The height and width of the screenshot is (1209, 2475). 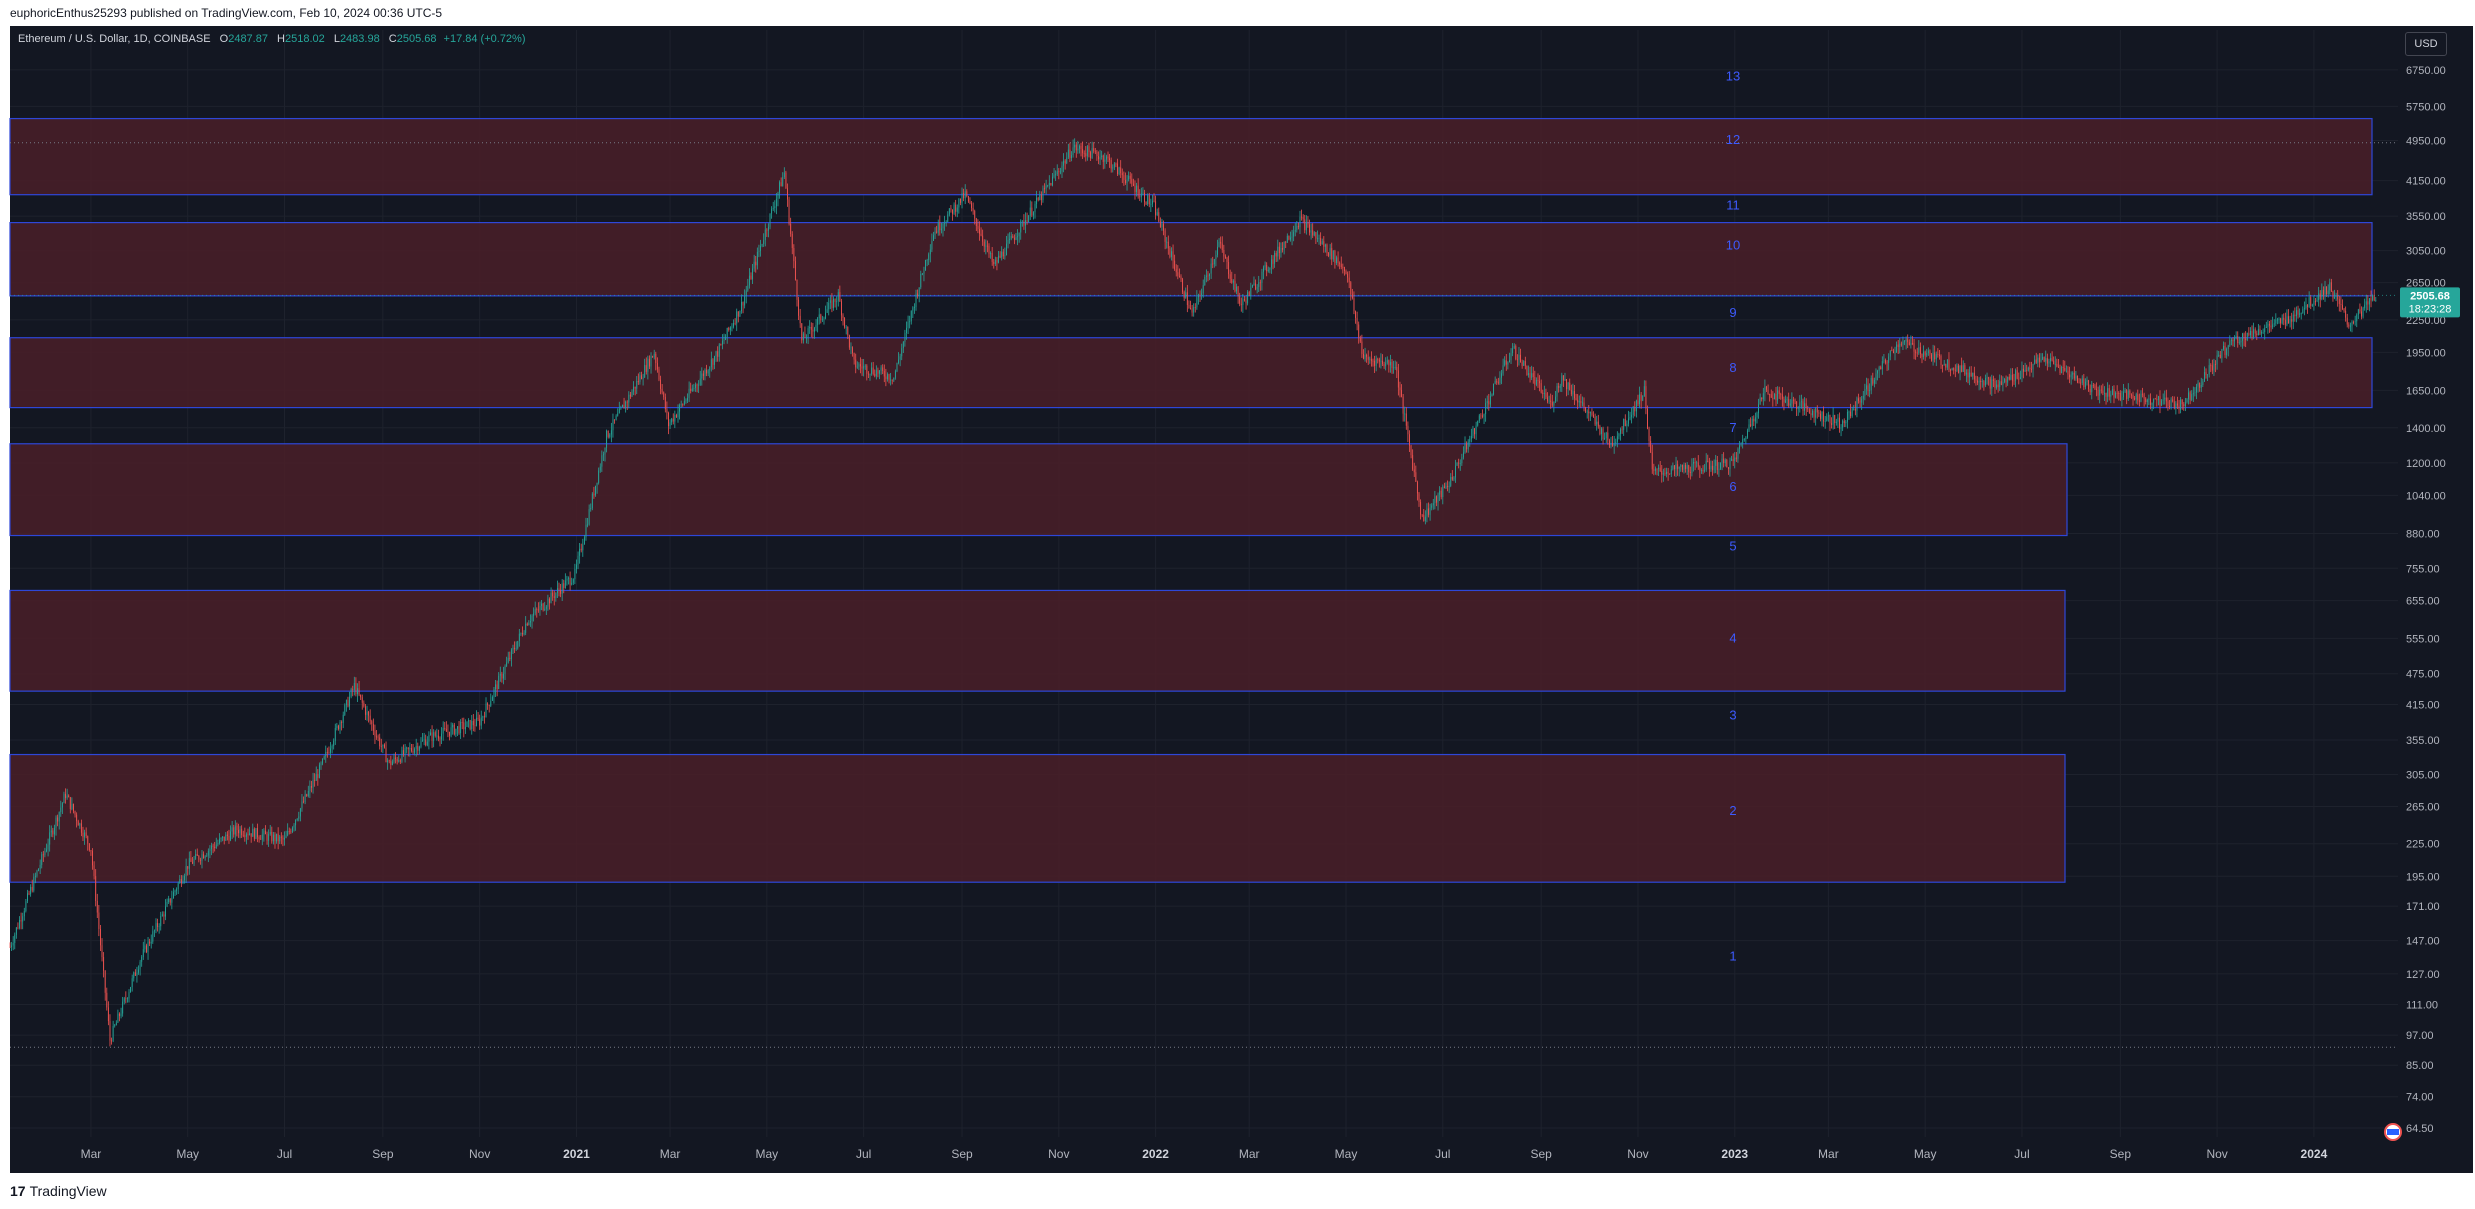 What do you see at coordinates (2426, 44) in the screenshot?
I see `currency-button: USD` at bounding box center [2426, 44].